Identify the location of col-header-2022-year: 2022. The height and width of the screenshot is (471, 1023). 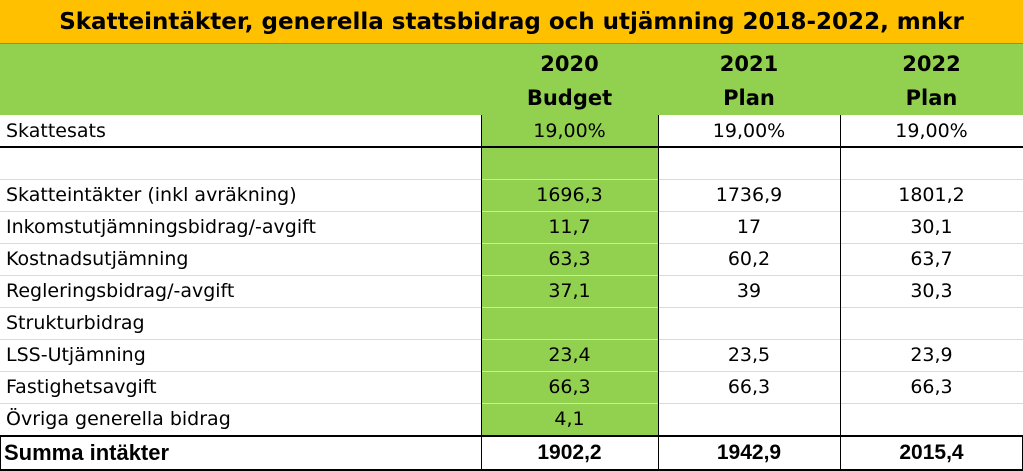
(931, 64).